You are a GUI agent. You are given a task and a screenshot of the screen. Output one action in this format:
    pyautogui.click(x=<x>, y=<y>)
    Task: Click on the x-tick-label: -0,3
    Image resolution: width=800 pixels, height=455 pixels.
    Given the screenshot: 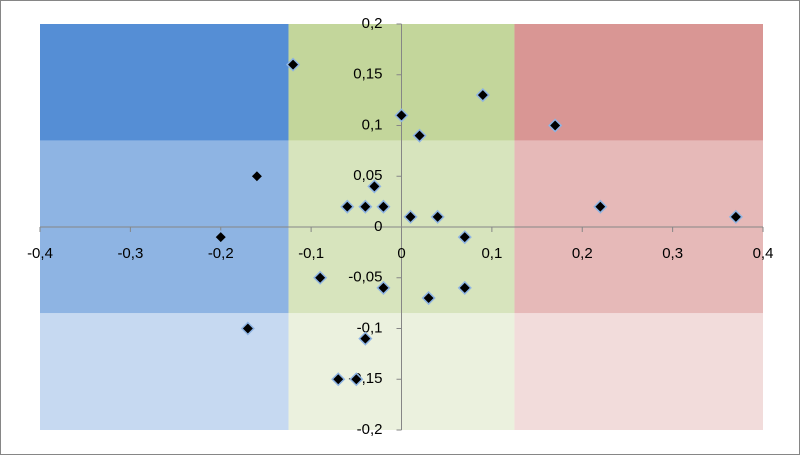 What is the action you would take?
    pyautogui.click(x=130, y=253)
    